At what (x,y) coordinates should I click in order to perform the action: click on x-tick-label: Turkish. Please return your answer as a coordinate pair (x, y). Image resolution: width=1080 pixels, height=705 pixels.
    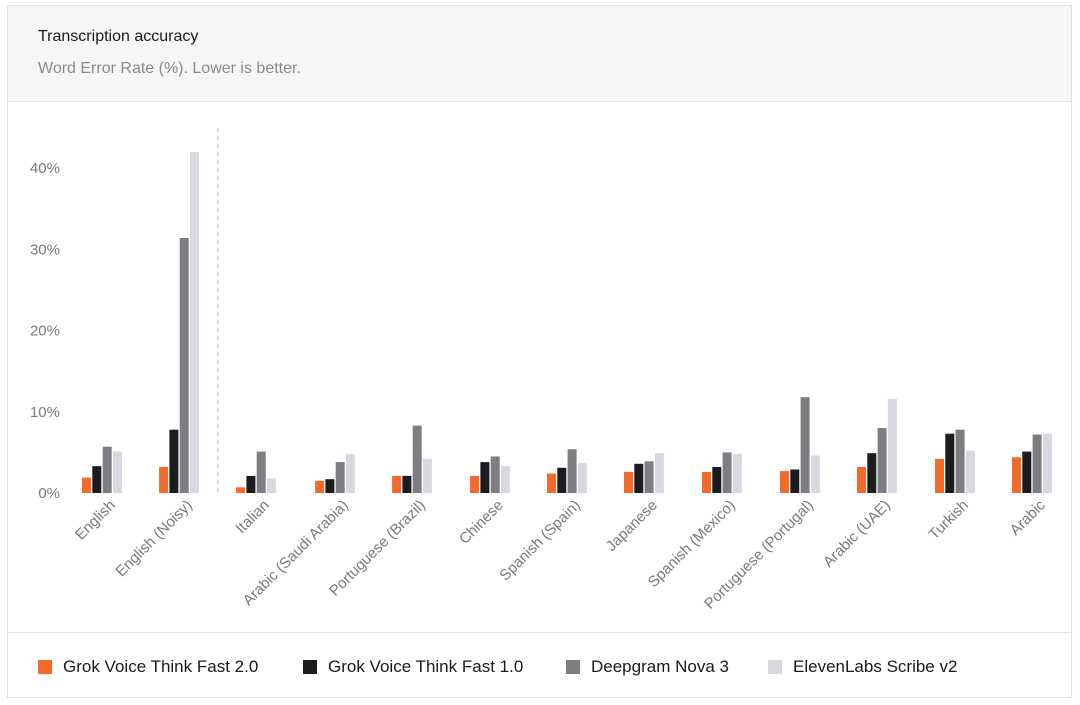
    Looking at the image, I should click on (948, 520).